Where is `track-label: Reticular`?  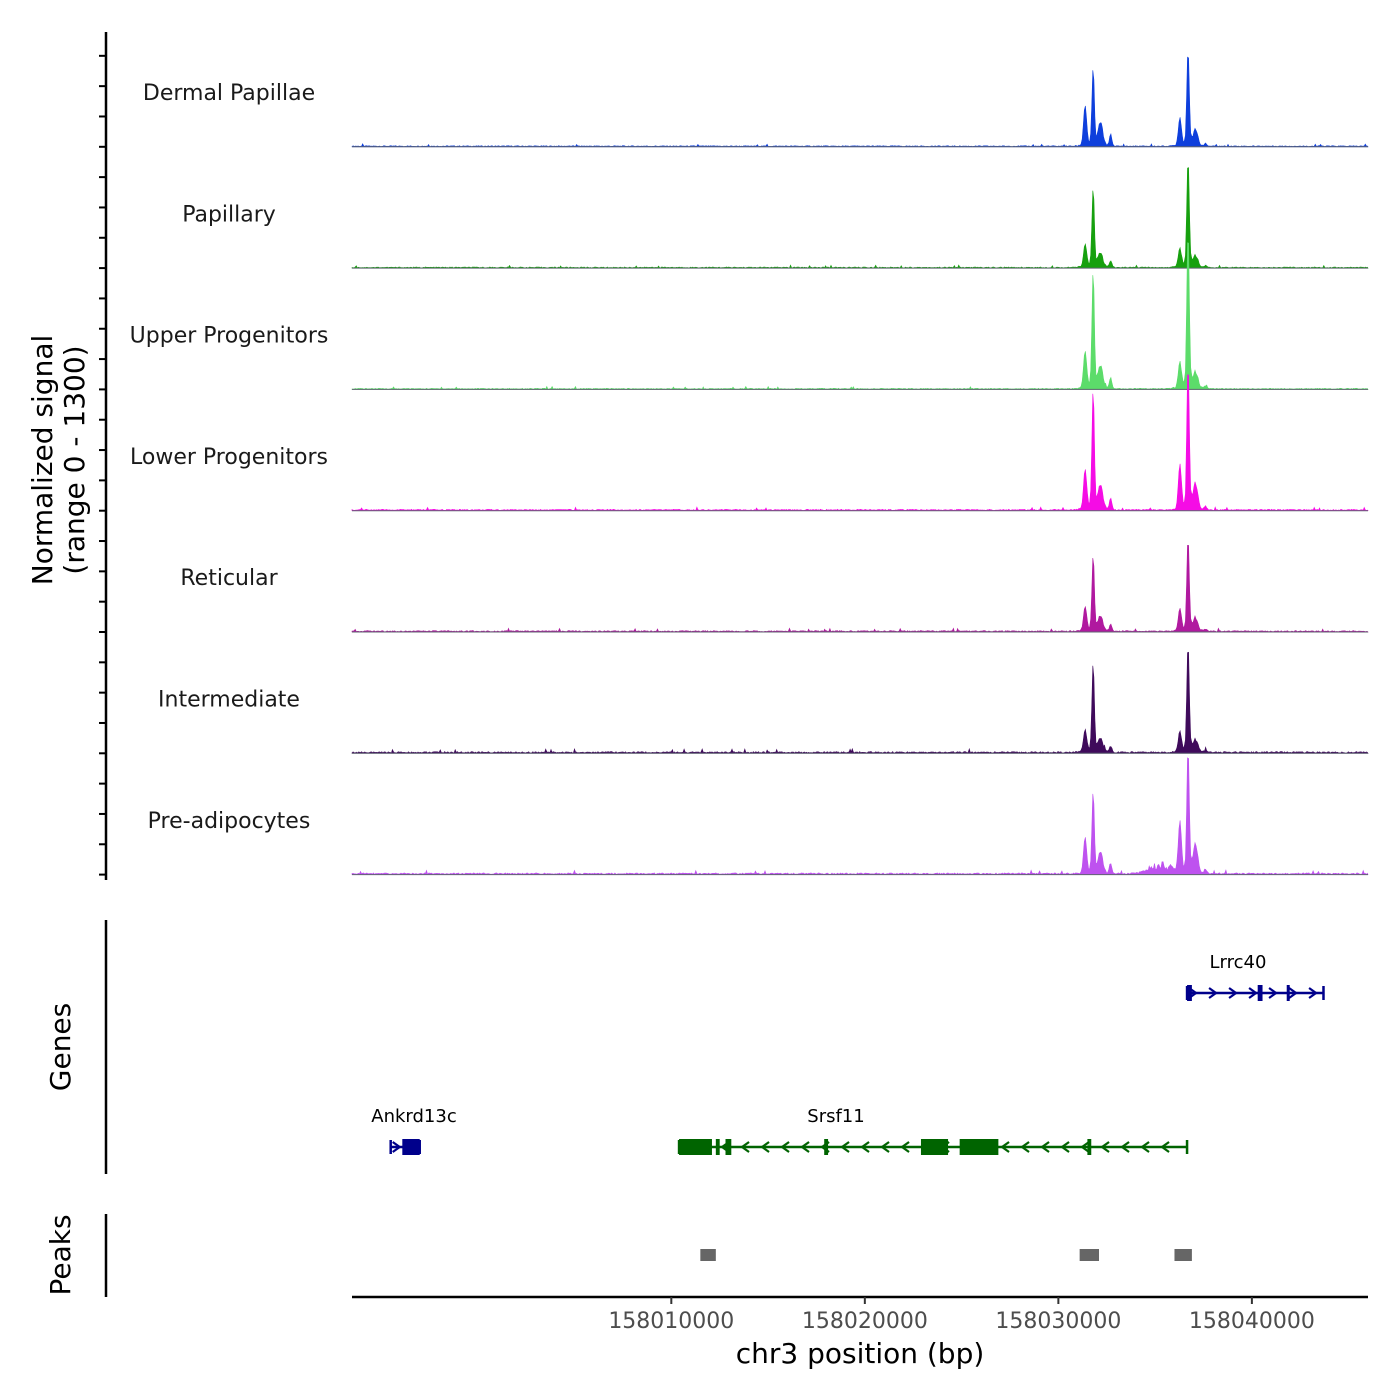
track-label: Reticular is located at coordinates (229, 578).